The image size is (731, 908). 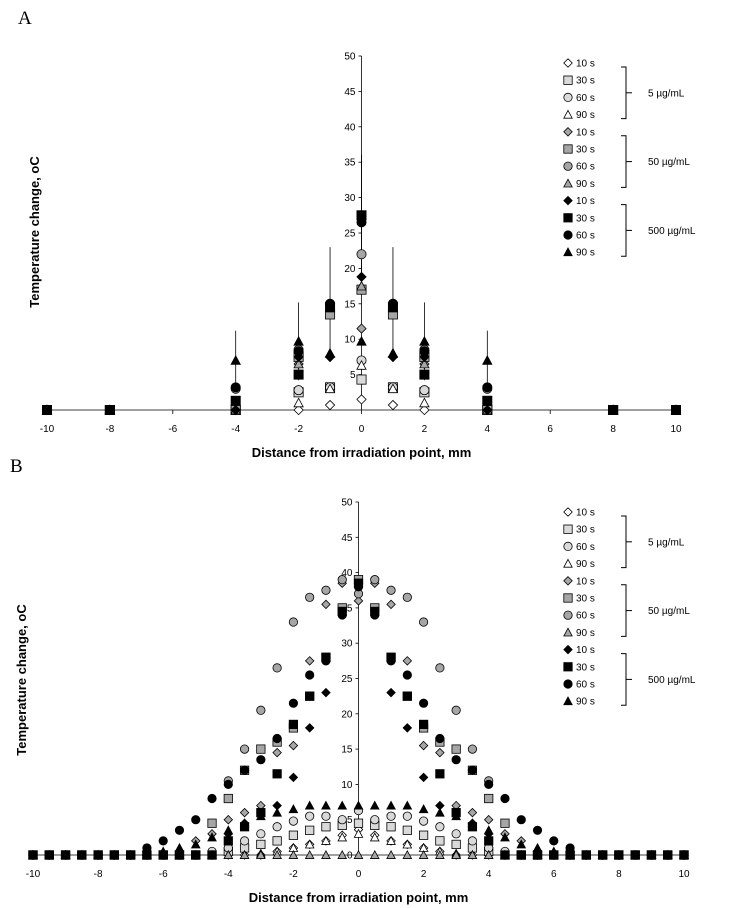 I want to click on y-tick-label: 30, so click(x=350, y=198).